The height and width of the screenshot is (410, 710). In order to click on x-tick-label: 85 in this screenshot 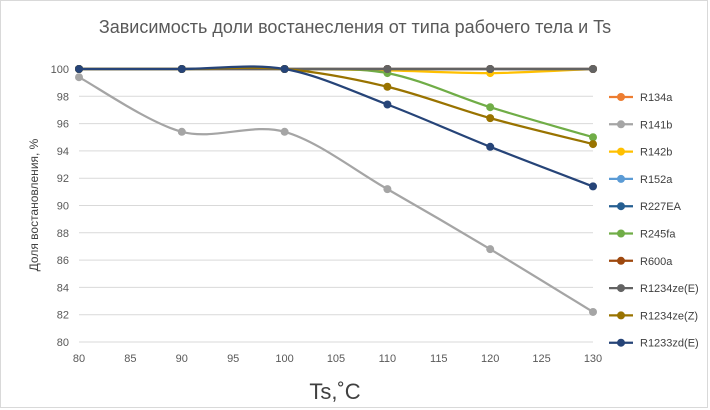, I will do `click(130, 359)`.